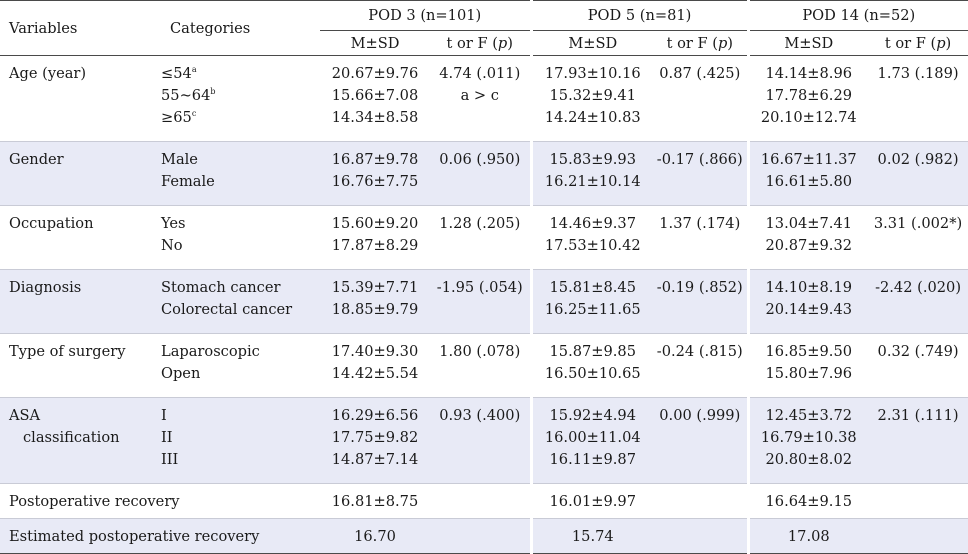  Describe the element at coordinates (481, 365) in the screenshot. I see `pod3-stat-cell: 1.80 (.078)` at that location.